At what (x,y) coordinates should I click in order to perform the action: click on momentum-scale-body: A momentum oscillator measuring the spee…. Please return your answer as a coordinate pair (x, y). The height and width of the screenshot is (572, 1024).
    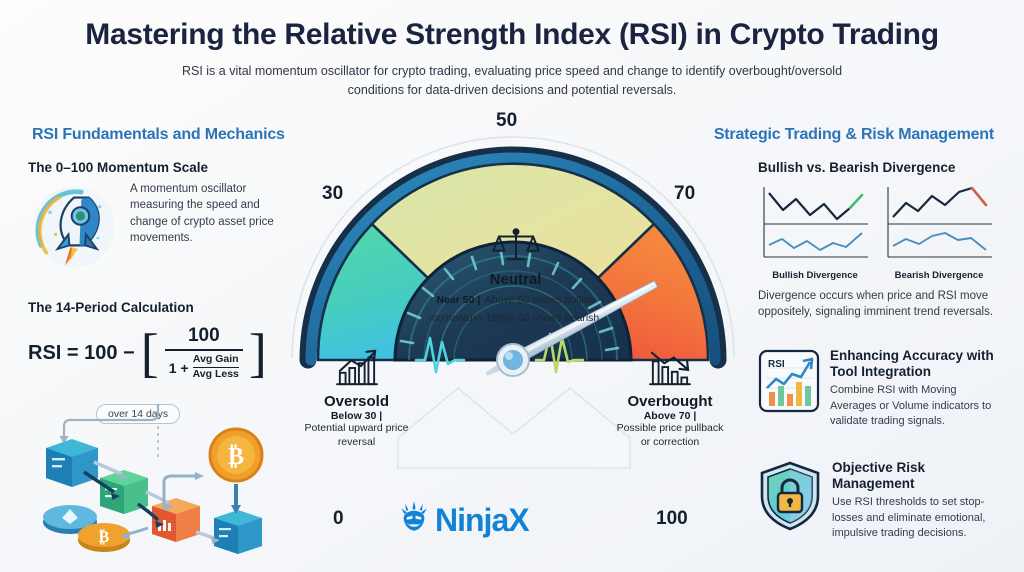
    Looking at the image, I should click on (202, 213).